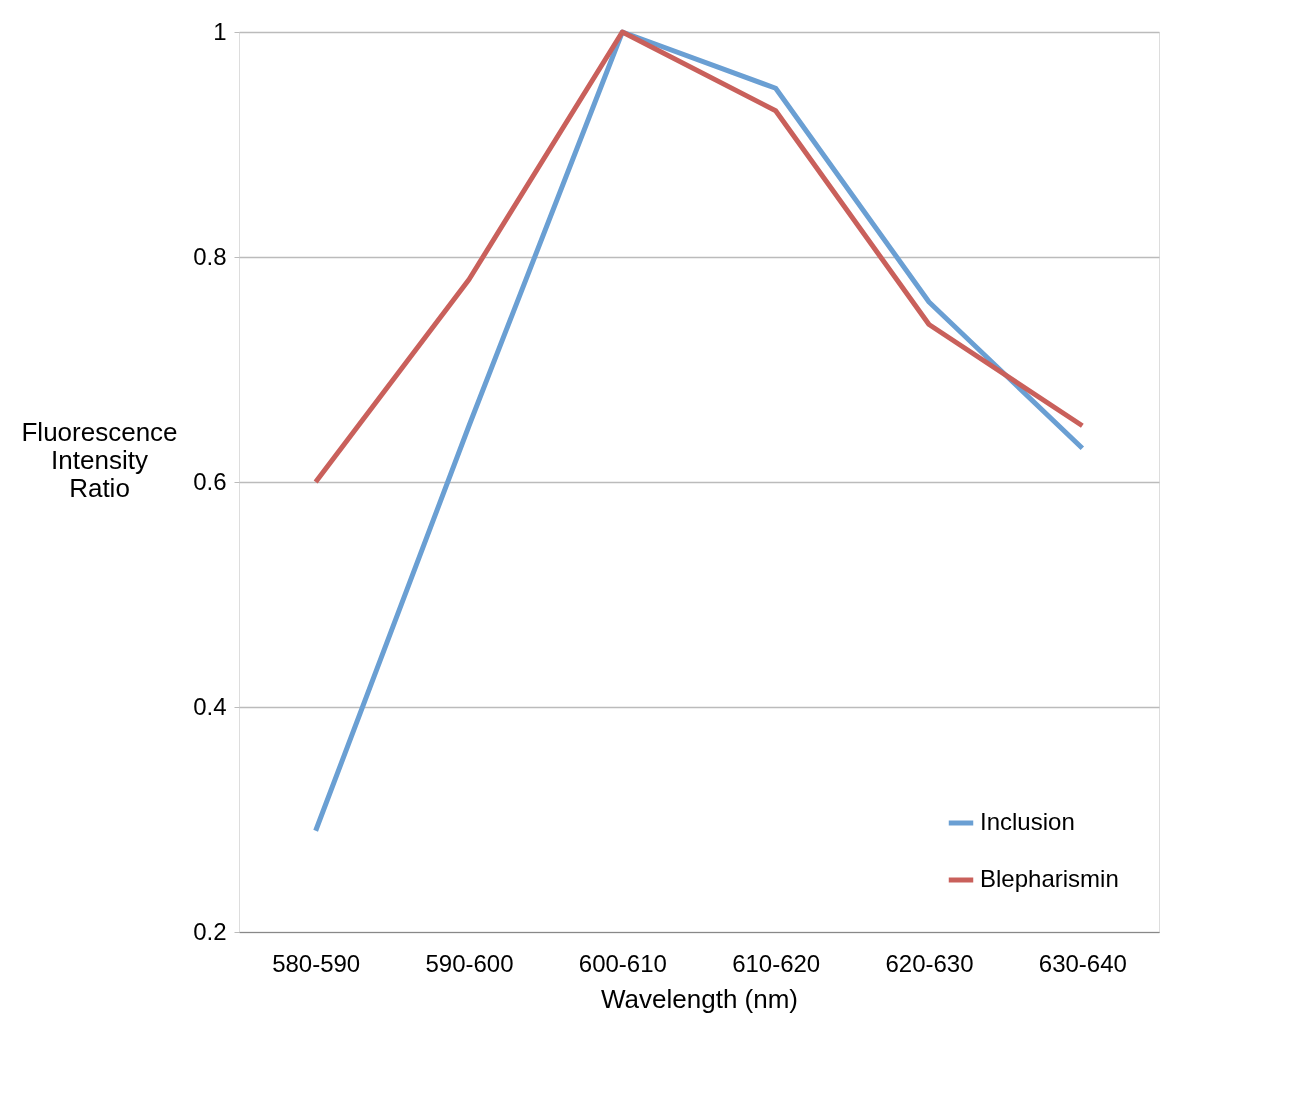 This screenshot has width=1311, height=1114. What do you see at coordinates (99, 459) in the screenshot?
I see `y-axis-title: Fluorescence Intensity Ratio` at bounding box center [99, 459].